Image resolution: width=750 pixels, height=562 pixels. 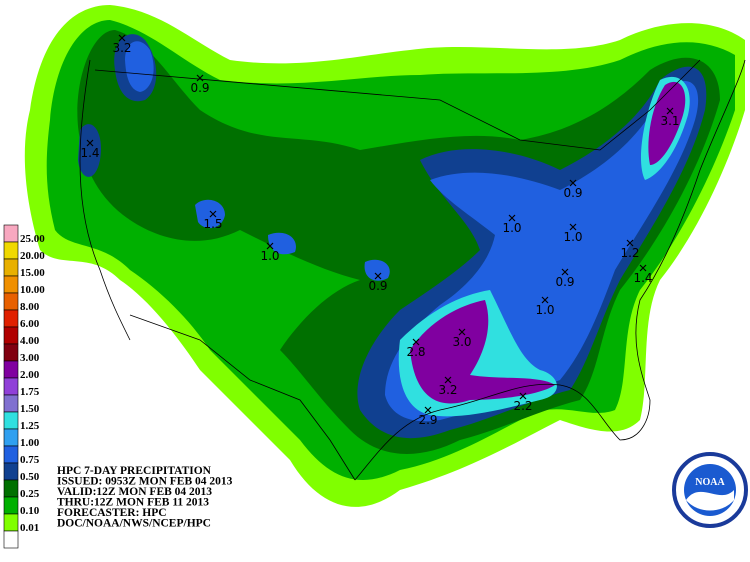 I want to click on legend-label: 4.00, so click(x=30, y=341).